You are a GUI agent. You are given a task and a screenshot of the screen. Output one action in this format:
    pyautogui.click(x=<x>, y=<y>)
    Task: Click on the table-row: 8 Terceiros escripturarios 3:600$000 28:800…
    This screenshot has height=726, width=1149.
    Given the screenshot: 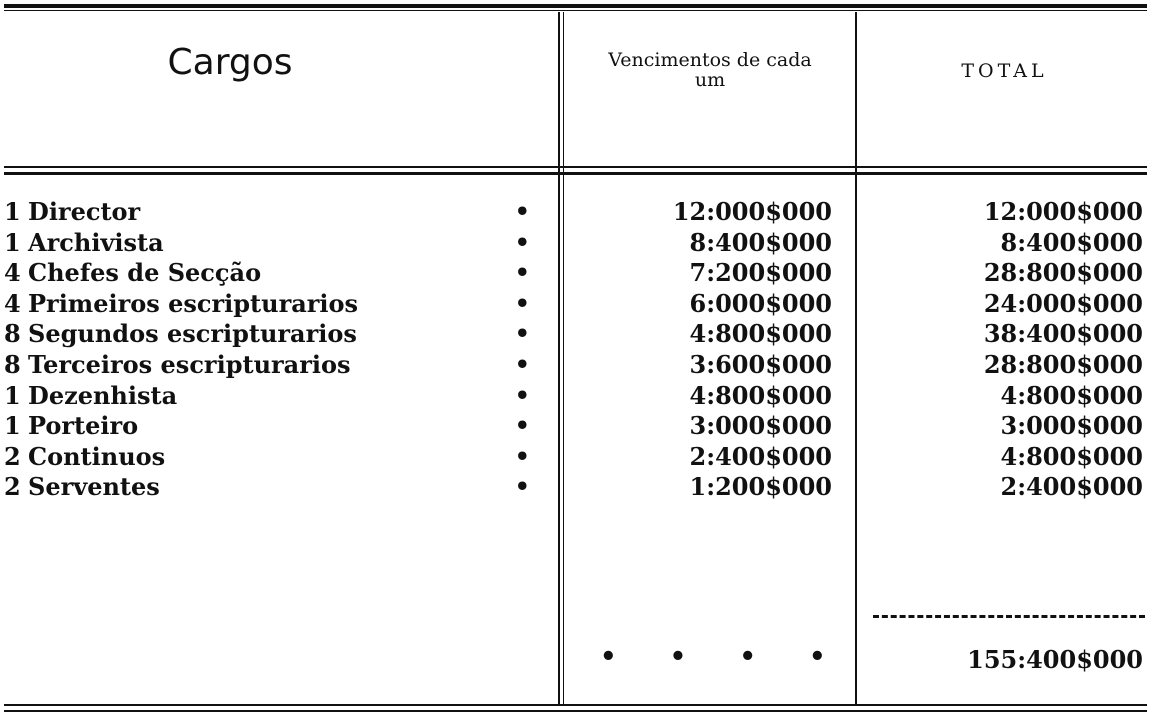 What is the action you would take?
    pyautogui.click(x=574, y=365)
    